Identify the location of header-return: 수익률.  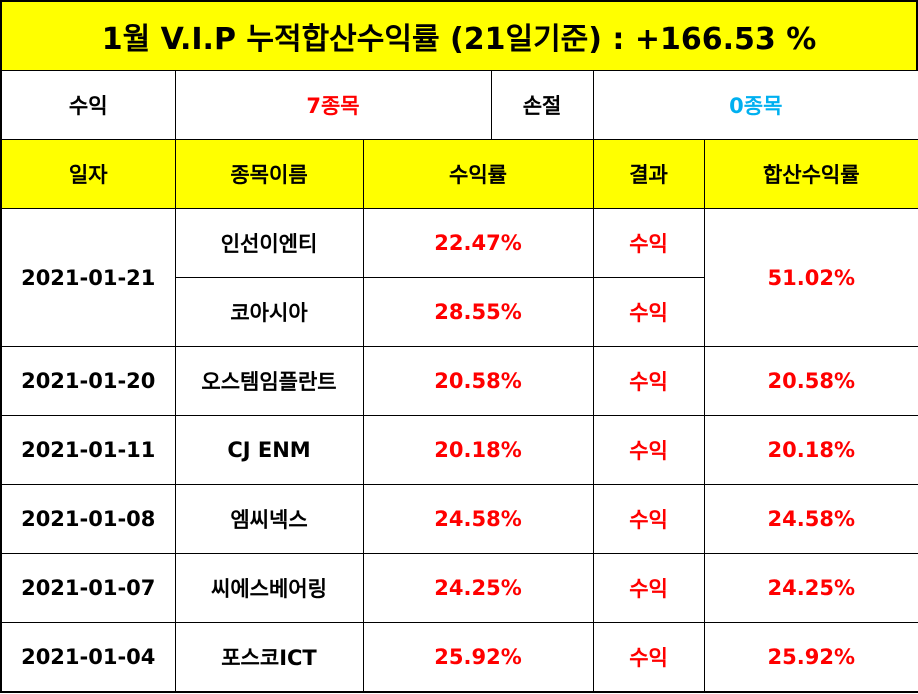
(478, 174).